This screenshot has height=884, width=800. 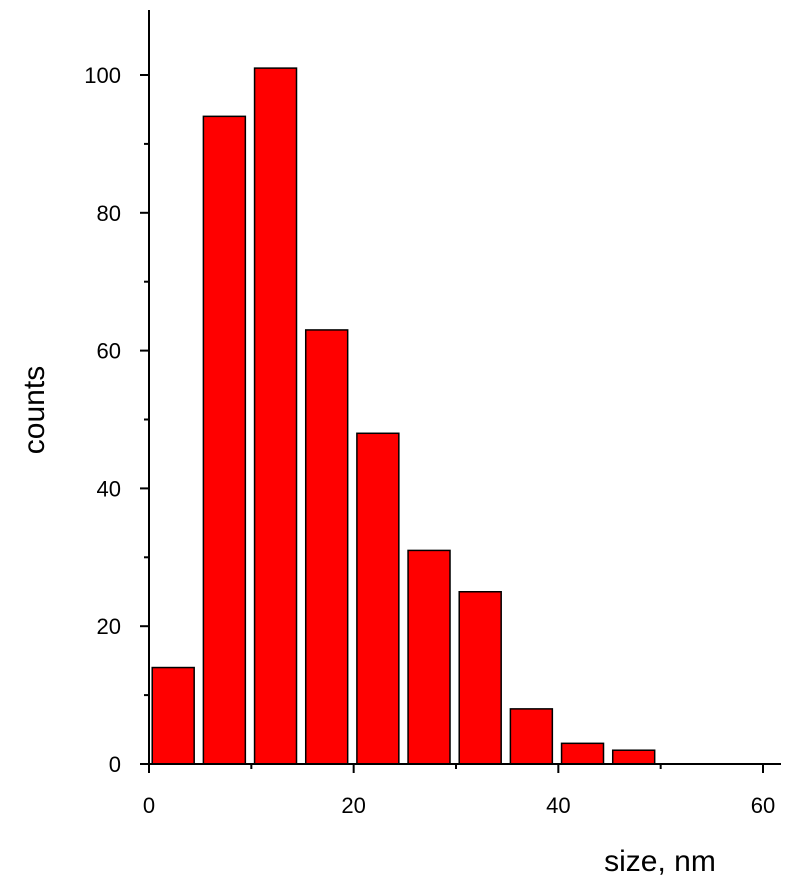 What do you see at coordinates (115, 764) in the screenshot?
I see `y-tick-label: 0` at bounding box center [115, 764].